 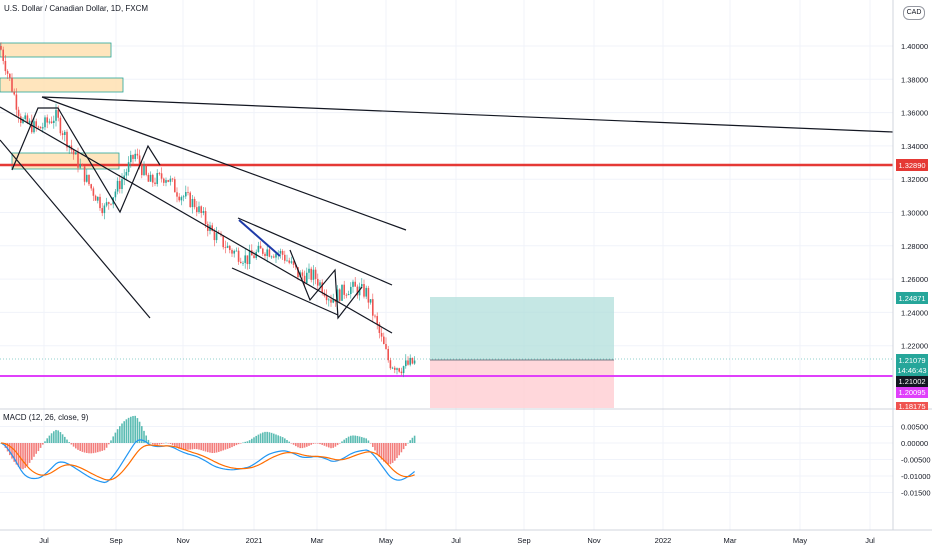 I want to click on position-loss-zone, so click(x=522, y=384).